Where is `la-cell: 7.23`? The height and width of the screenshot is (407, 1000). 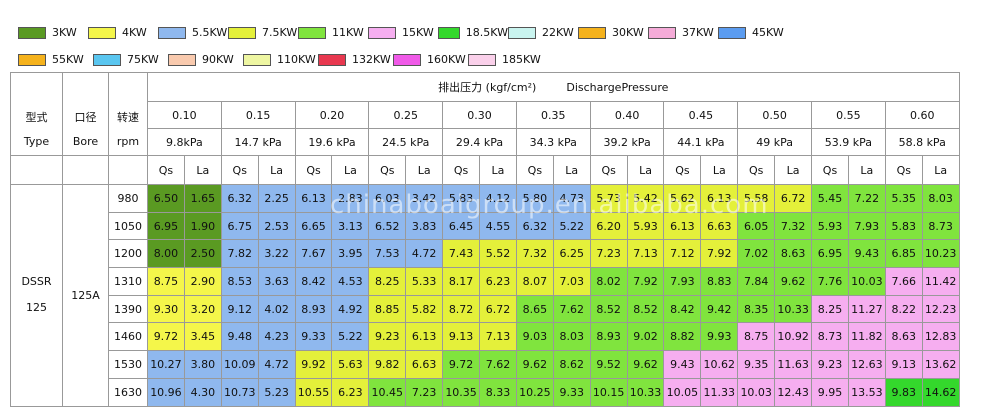 la-cell: 7.23 is located at coordinates (424, 392).